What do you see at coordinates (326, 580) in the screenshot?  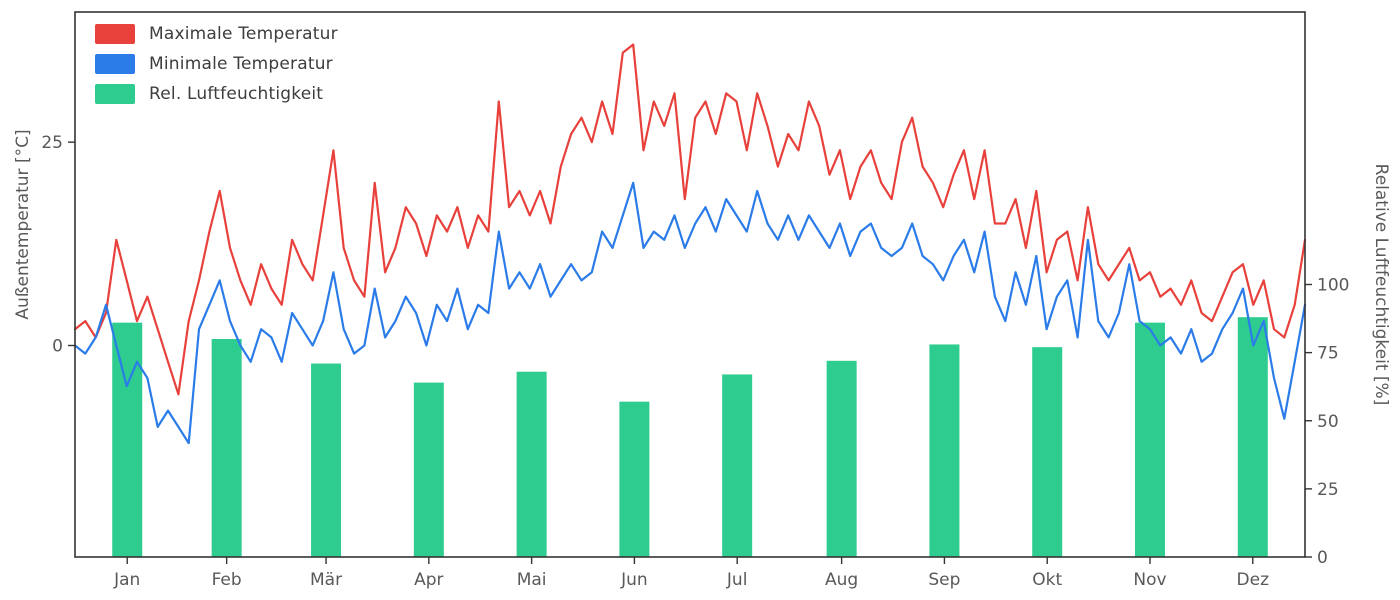 I see `svg-text: Mär` at bounding box center [326, 580].